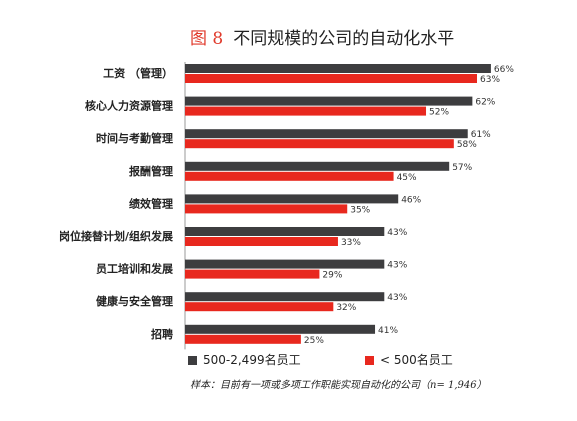 The width and height of the screenshot is (577, 421). Describe the element at coordinates (151, 171) in the screenshot. I see `category-label: 报酬管理` at that location.